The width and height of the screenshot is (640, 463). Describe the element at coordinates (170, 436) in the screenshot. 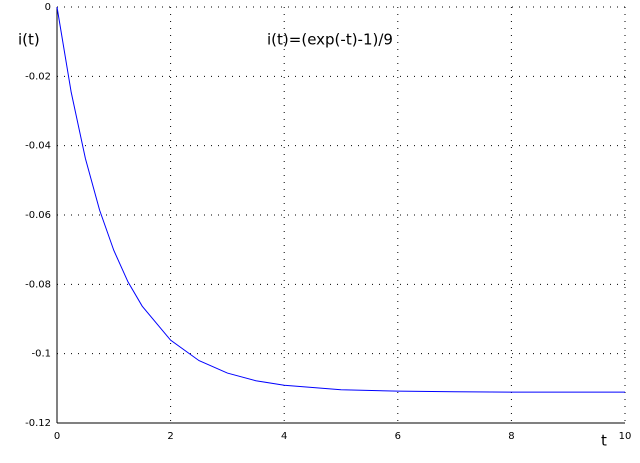

I see `x-tick-label: 2` at that location.